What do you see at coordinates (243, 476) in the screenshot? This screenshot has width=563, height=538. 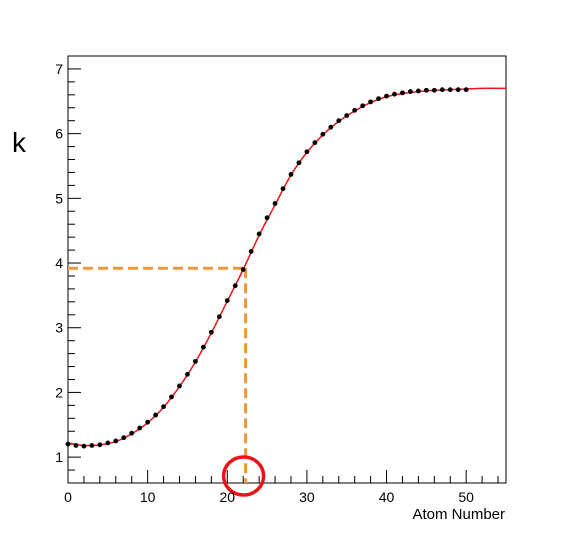 I see `highlight-circle` at bounding box center [243, 476].